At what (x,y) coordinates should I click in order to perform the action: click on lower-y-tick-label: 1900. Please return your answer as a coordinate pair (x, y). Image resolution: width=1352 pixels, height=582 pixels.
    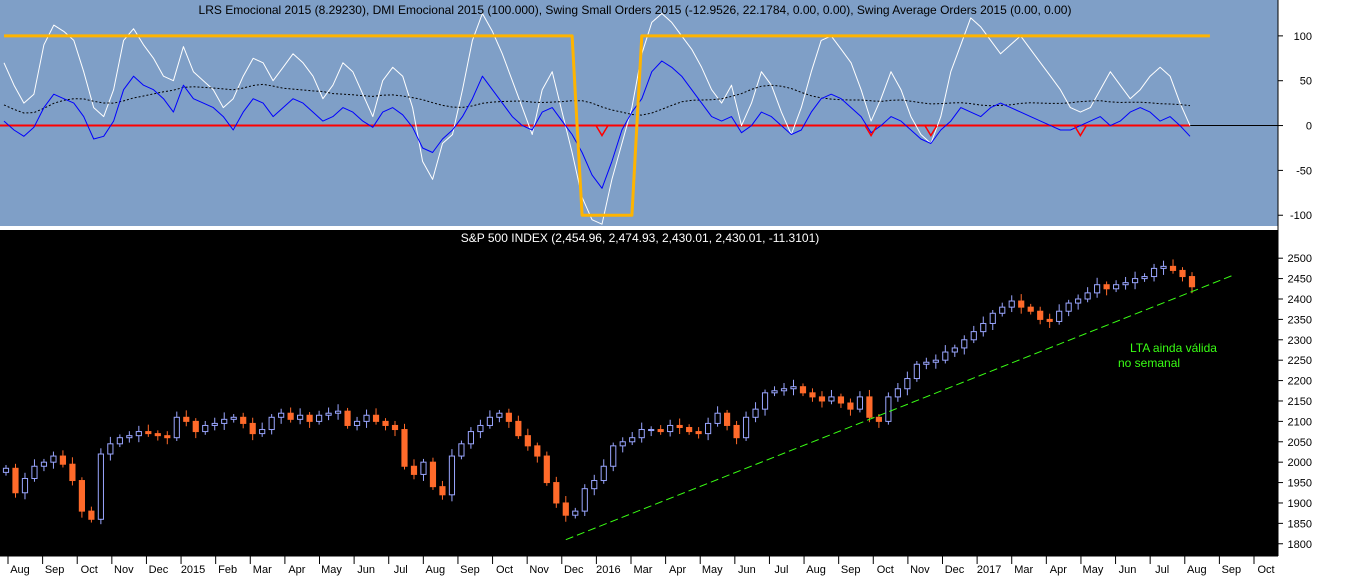
    Looking at the image, I should click on (1300, 504).